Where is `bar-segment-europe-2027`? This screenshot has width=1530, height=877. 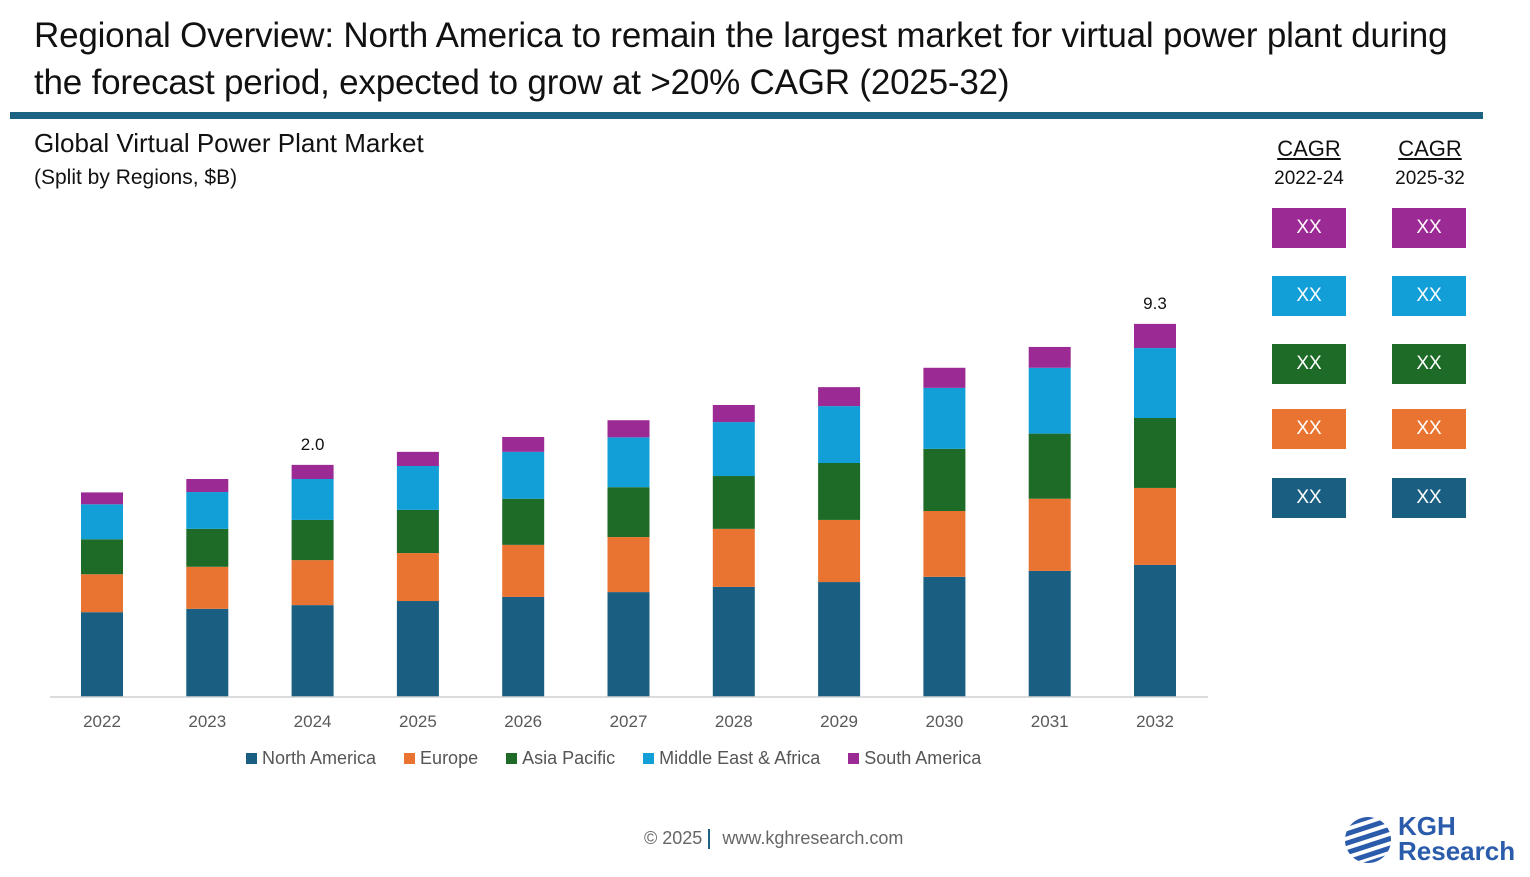 bar-segment-europe-2027 is located at coordinates (628, 565).